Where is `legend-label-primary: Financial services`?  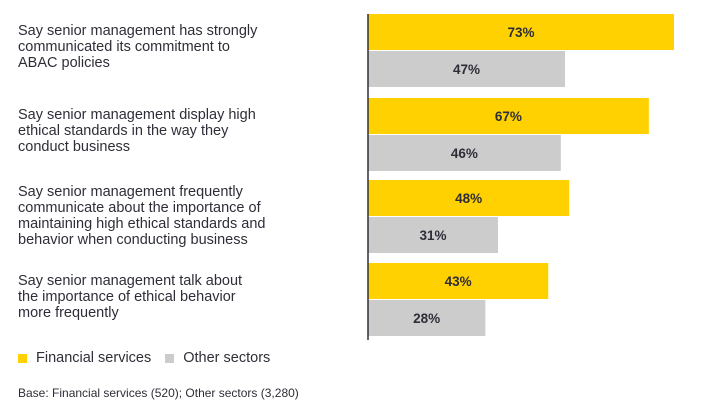 legend-label-primary: Financial services is located at coordinates (94, 358).